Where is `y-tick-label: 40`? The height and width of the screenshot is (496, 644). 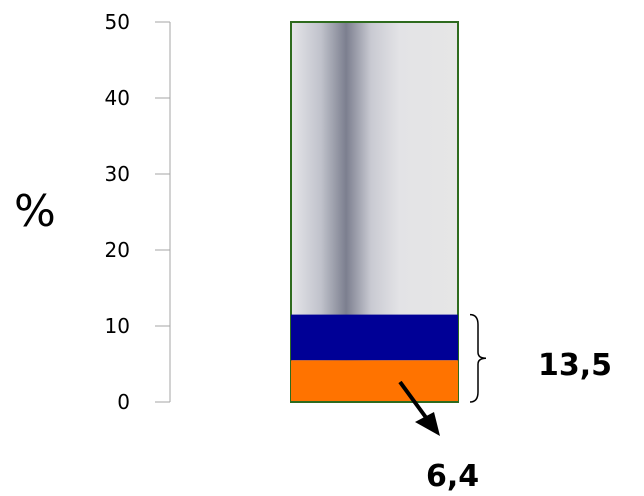
y-tick-label: 40 is located at coordinates (117, 98).